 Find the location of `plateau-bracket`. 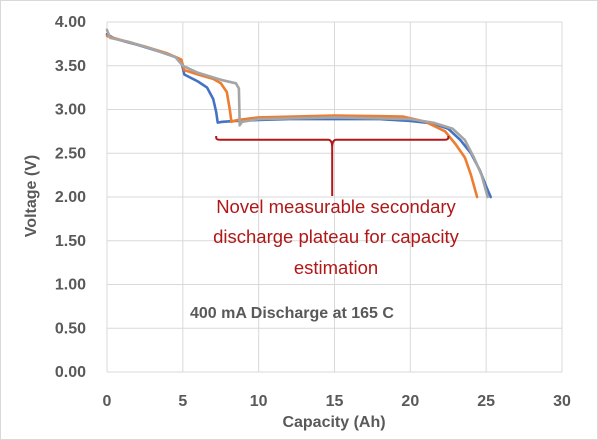

plateau-bracket is located at coordinates (332, 166).